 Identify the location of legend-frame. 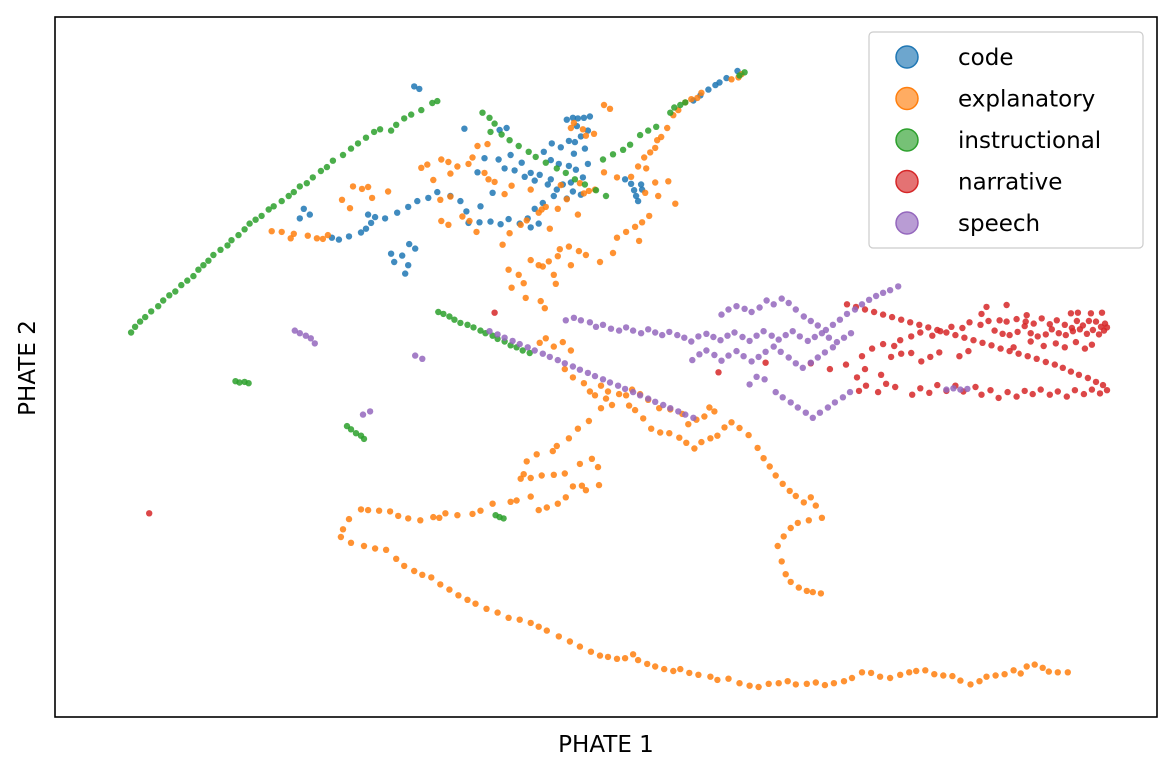
(1006, 140).